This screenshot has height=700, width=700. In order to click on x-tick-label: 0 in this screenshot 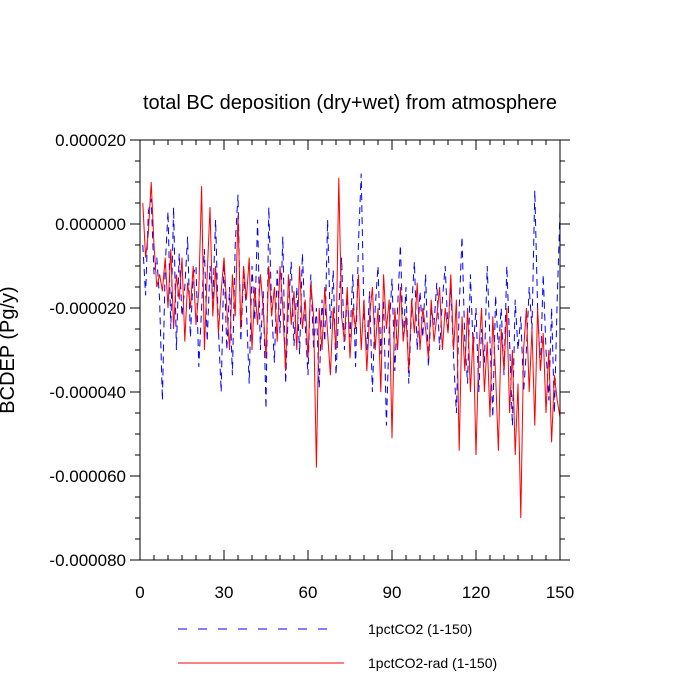, I will do `click(139, 592)`.